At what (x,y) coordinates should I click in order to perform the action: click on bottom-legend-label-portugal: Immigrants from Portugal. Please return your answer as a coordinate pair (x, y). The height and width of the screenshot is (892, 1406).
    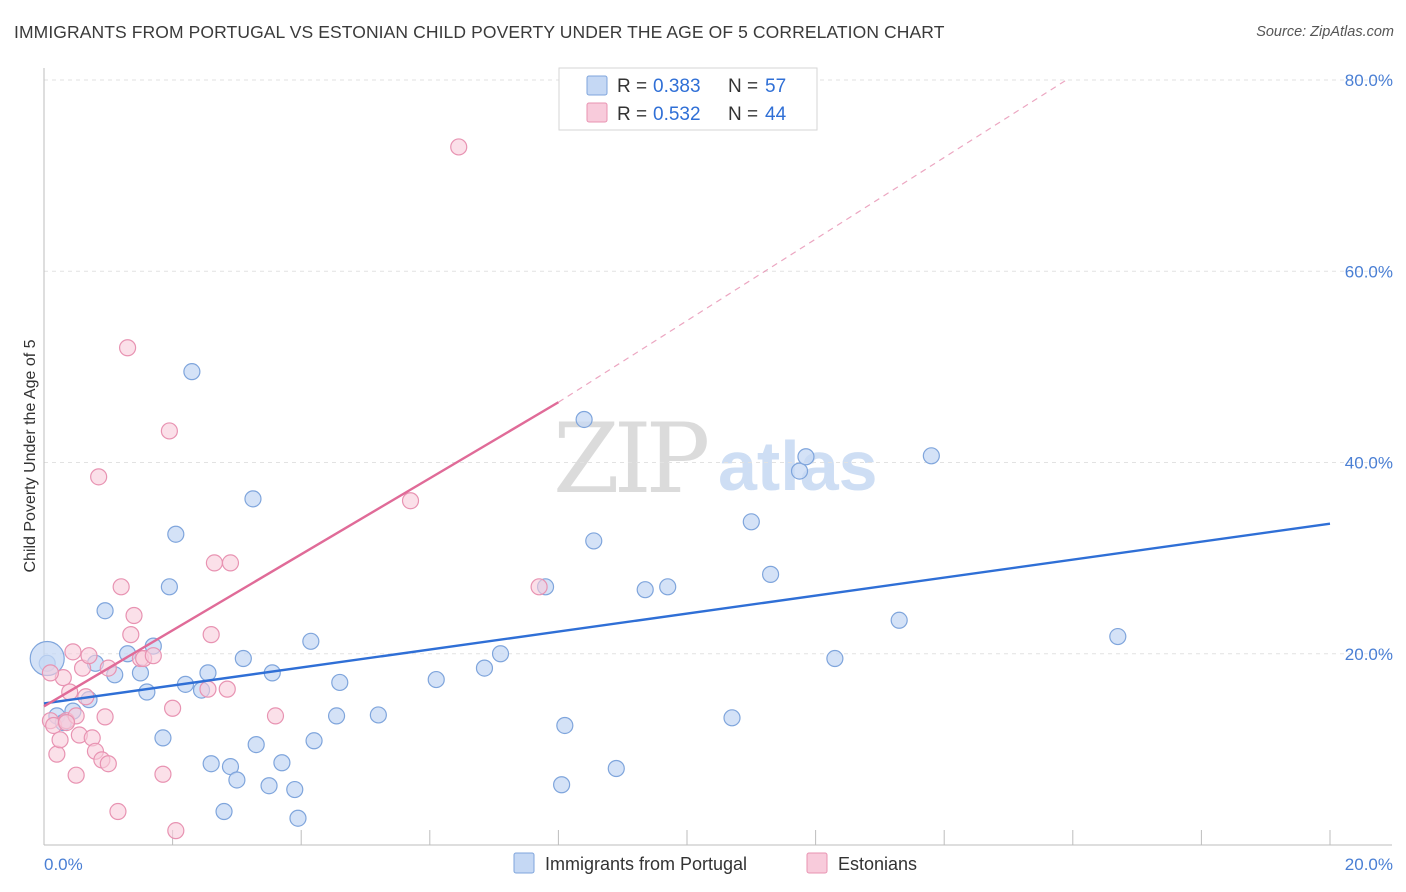
    Looking at the image, I should click on (646, 864).